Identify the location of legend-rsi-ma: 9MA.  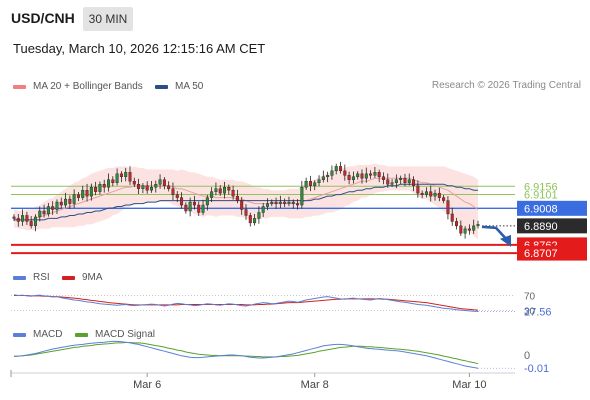
(82, 277).